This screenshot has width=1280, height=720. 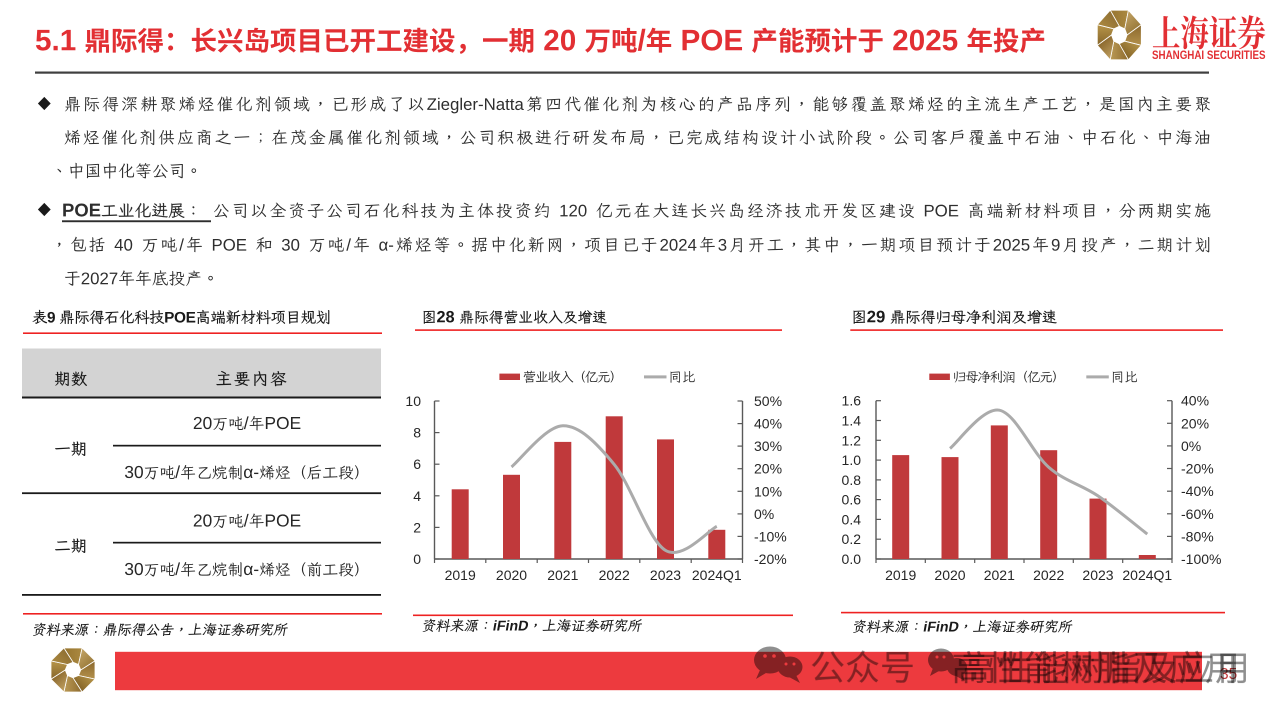 What do you see at coordinates (1201, 559) in the screenshot?
I see `svg-text: -100%` at bounding box center [1201, 559].